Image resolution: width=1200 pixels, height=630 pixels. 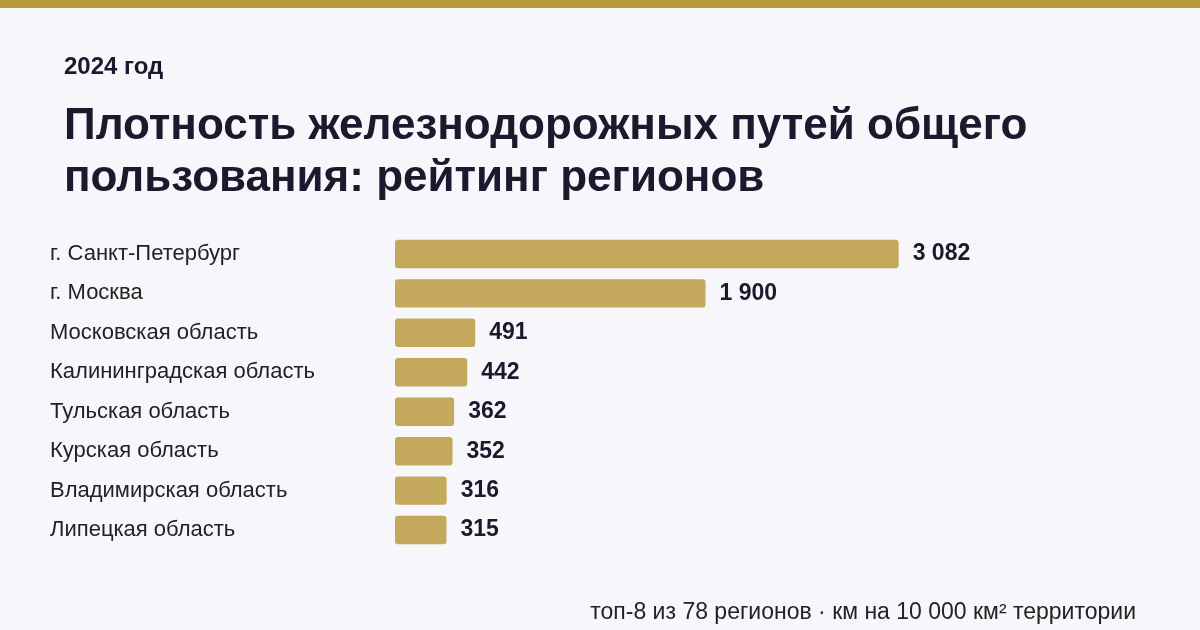 What do you see at coordinates (487, 410) in the screenshot?
I see `data-label: 362` at bounding box center [487, 410].